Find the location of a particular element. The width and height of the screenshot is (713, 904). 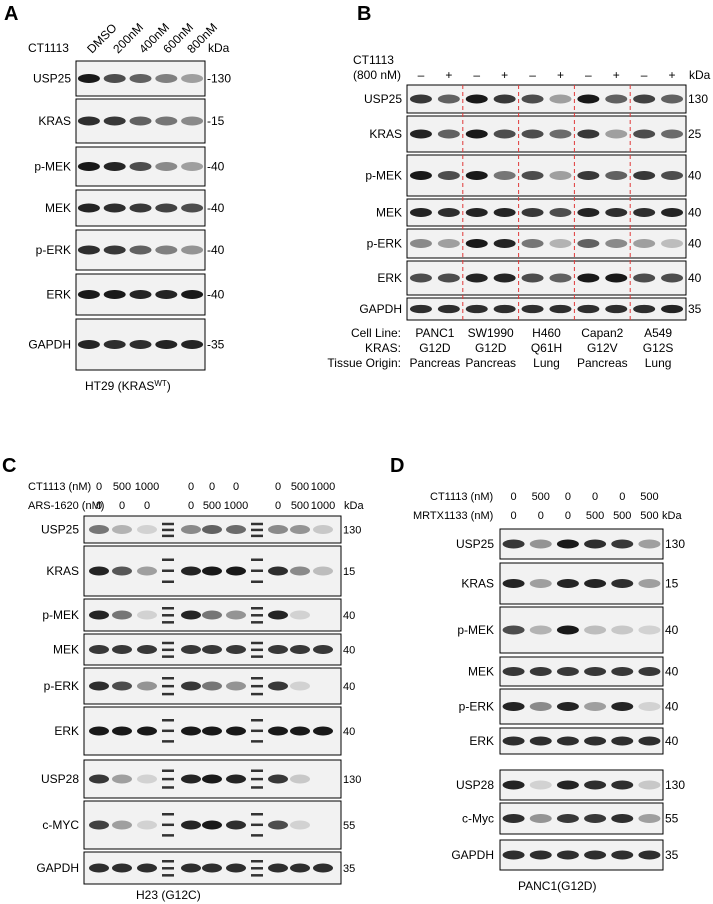

blot-label: p-ERK is located at coordinates (476, 707).